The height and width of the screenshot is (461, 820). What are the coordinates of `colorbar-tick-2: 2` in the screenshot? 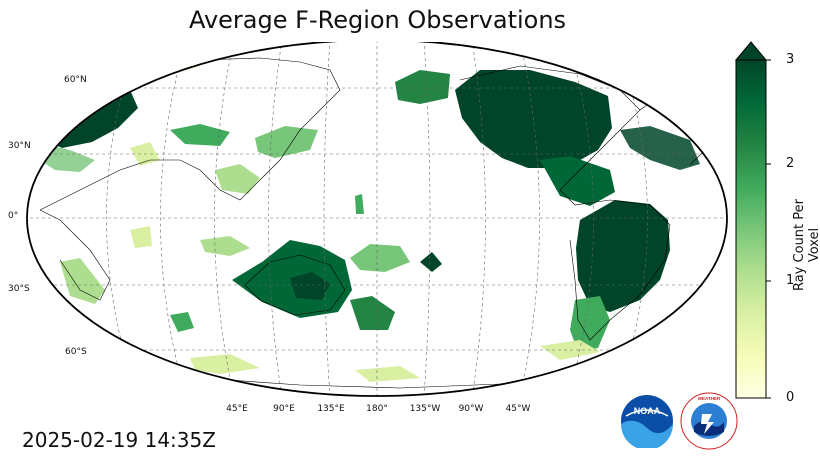 It's located at (790, 163).